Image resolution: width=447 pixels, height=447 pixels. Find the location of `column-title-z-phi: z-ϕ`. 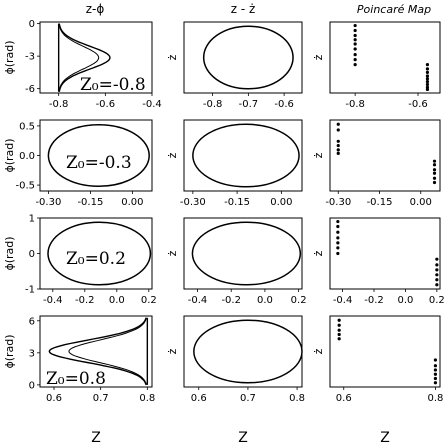

column-title-z-phi: z-ϕ is located at coordinates (95, 9).